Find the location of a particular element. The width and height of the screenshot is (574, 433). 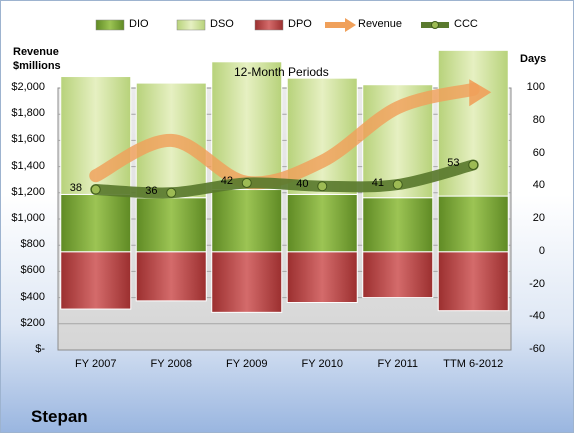

right-axis-title: Days is located at coordinates (533, 59).